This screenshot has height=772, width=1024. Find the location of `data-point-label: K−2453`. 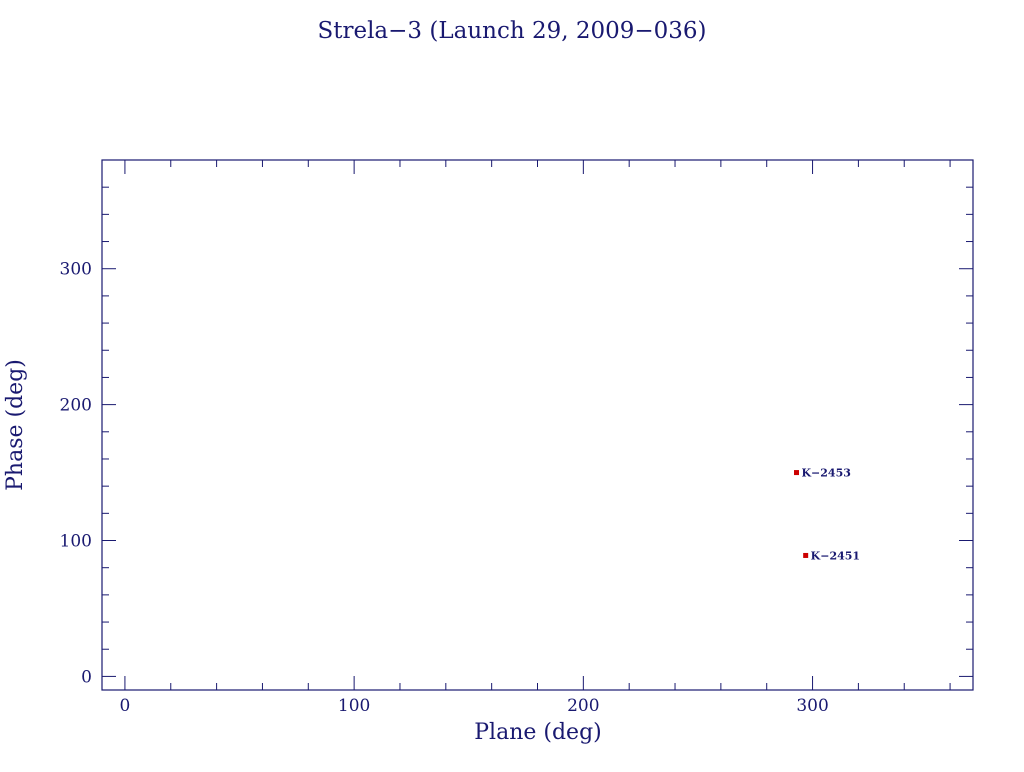

data-point-label: K−2453 is located at coordinates (826, 473).